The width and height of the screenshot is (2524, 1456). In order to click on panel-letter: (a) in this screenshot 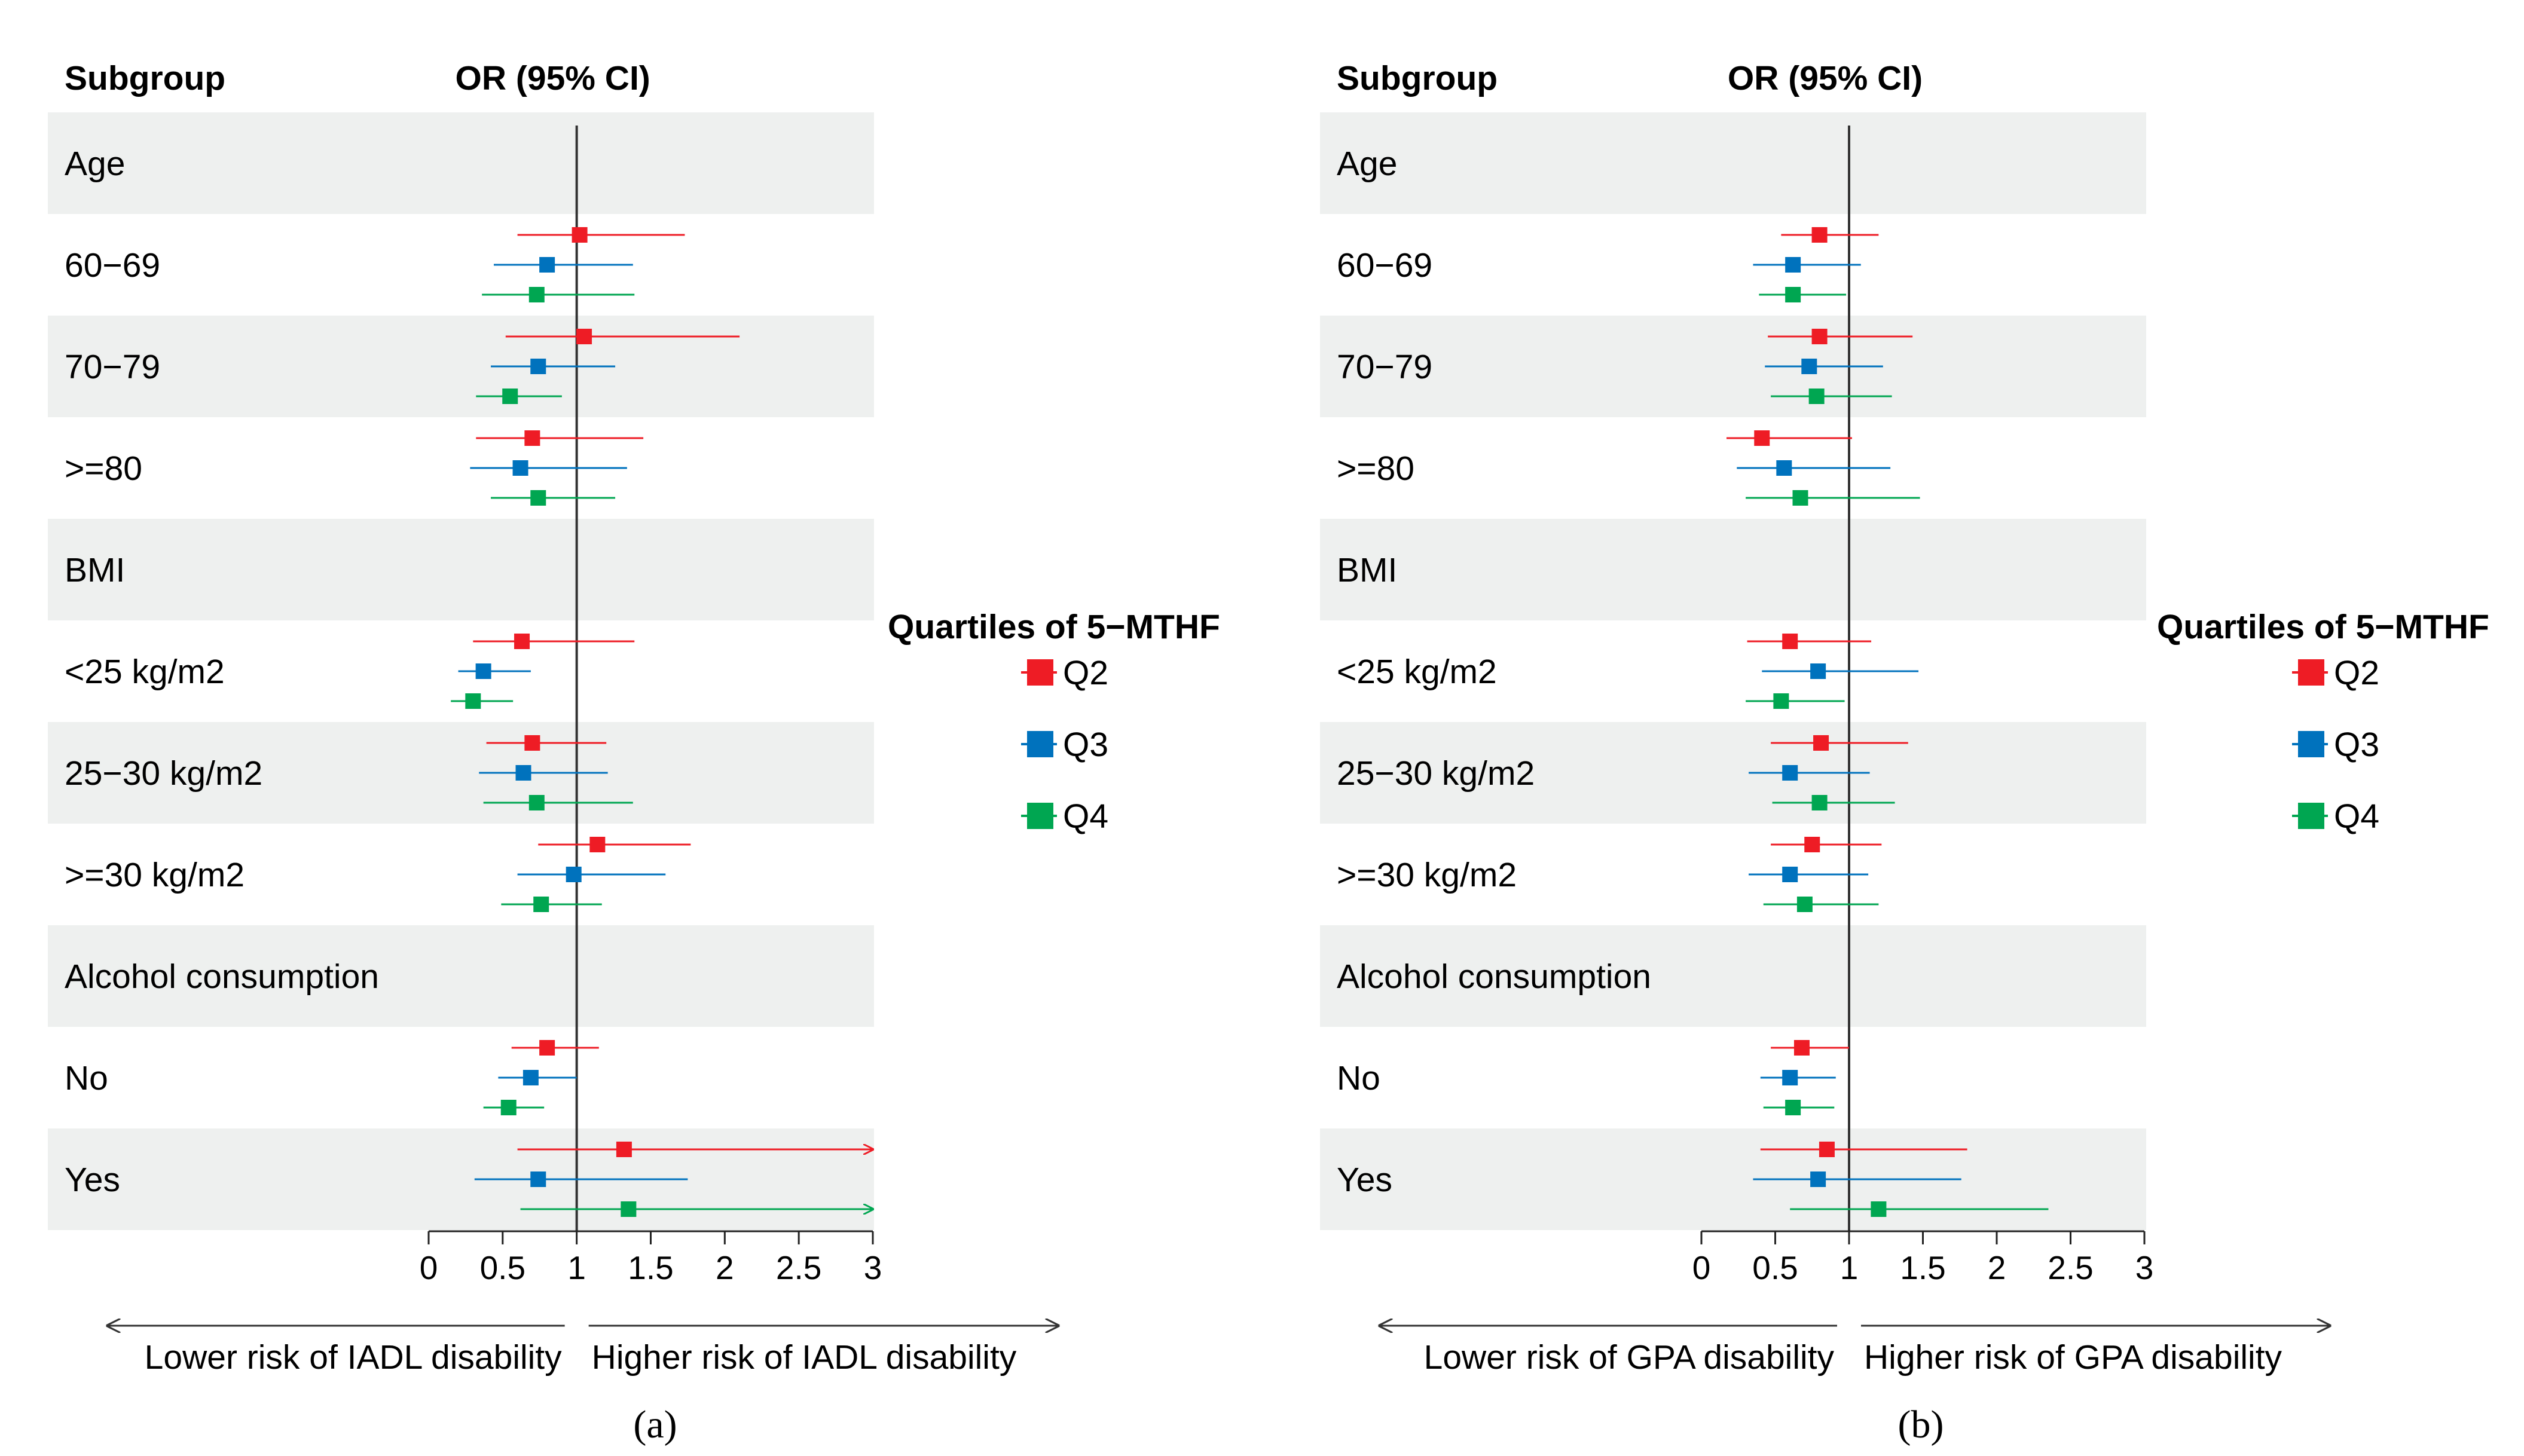, I will do `click(655, 1425)`.